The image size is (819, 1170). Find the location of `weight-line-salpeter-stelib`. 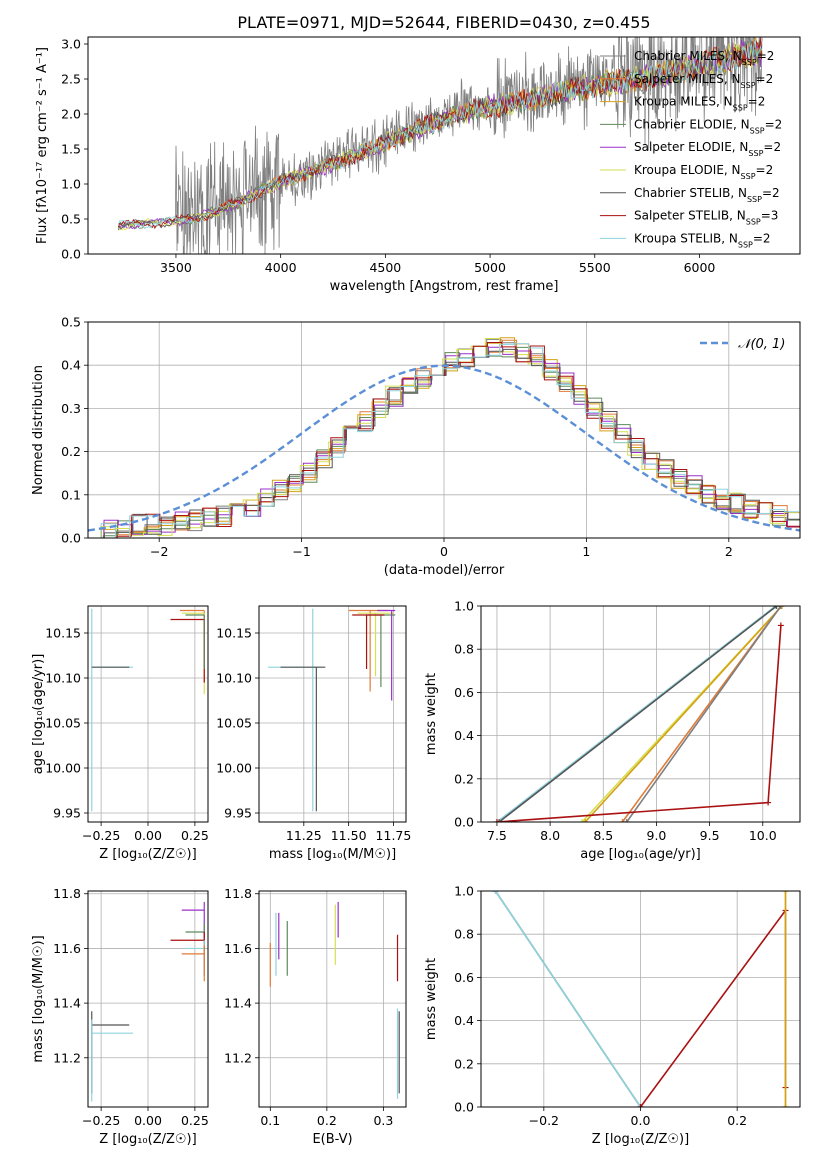

weight-line-salpeter-stelib is located at coordinates (713, 1007).